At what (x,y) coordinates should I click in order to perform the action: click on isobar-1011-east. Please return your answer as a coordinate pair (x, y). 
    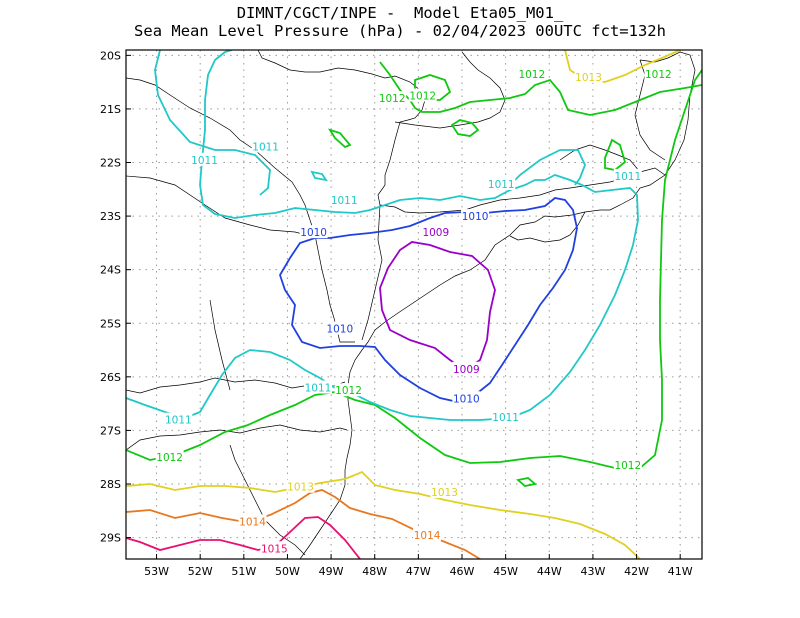
    Looking at the image, I should click on (545, 170).